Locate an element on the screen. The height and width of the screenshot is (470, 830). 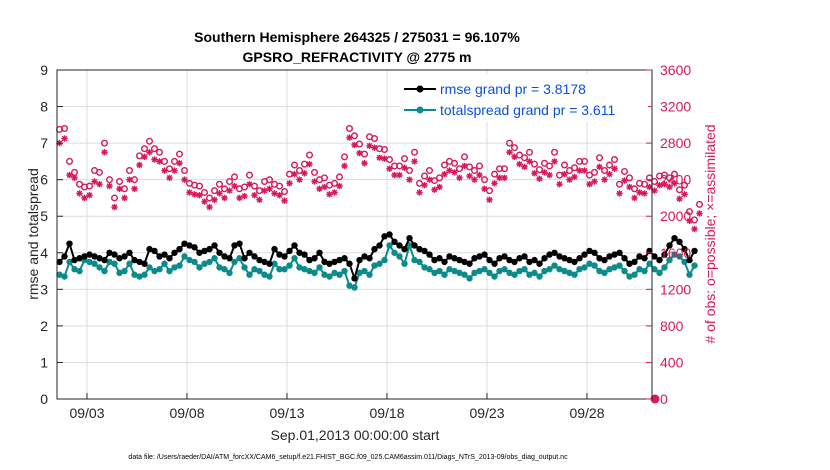
y-tick-label: 6 is located at coordinates (44, 180).